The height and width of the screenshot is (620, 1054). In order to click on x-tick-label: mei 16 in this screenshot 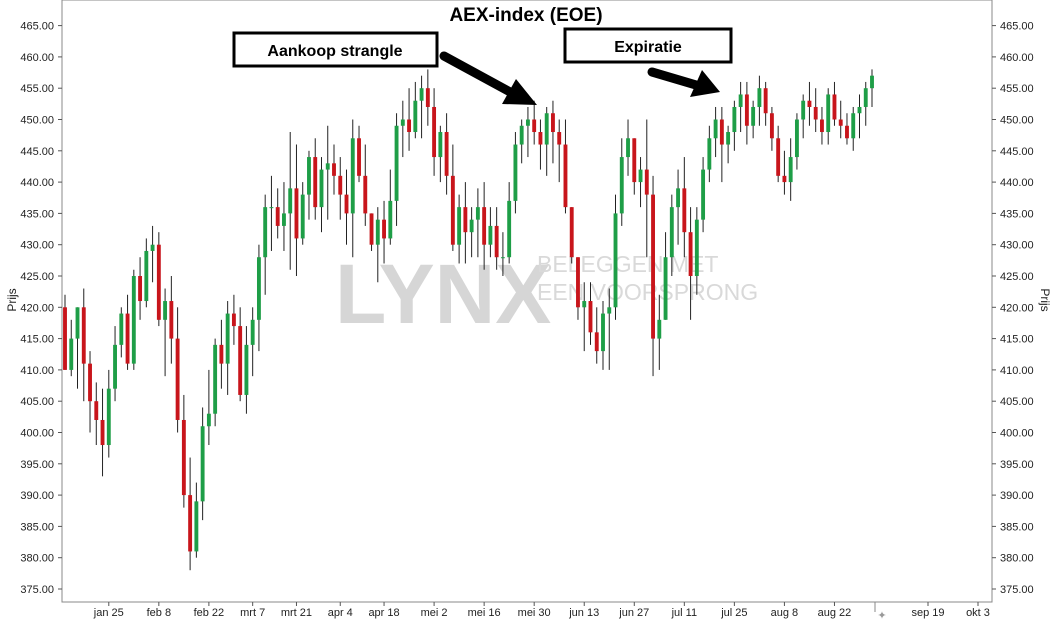, I will do `click(484, 613)`.